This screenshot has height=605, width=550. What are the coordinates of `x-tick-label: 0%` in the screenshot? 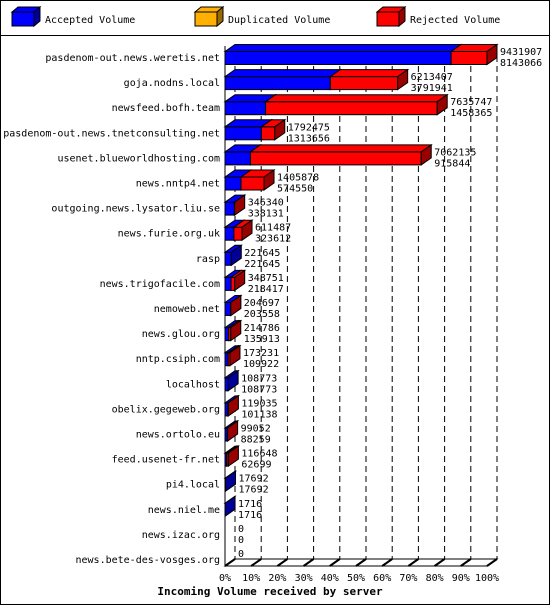 It's located at (225, 578).